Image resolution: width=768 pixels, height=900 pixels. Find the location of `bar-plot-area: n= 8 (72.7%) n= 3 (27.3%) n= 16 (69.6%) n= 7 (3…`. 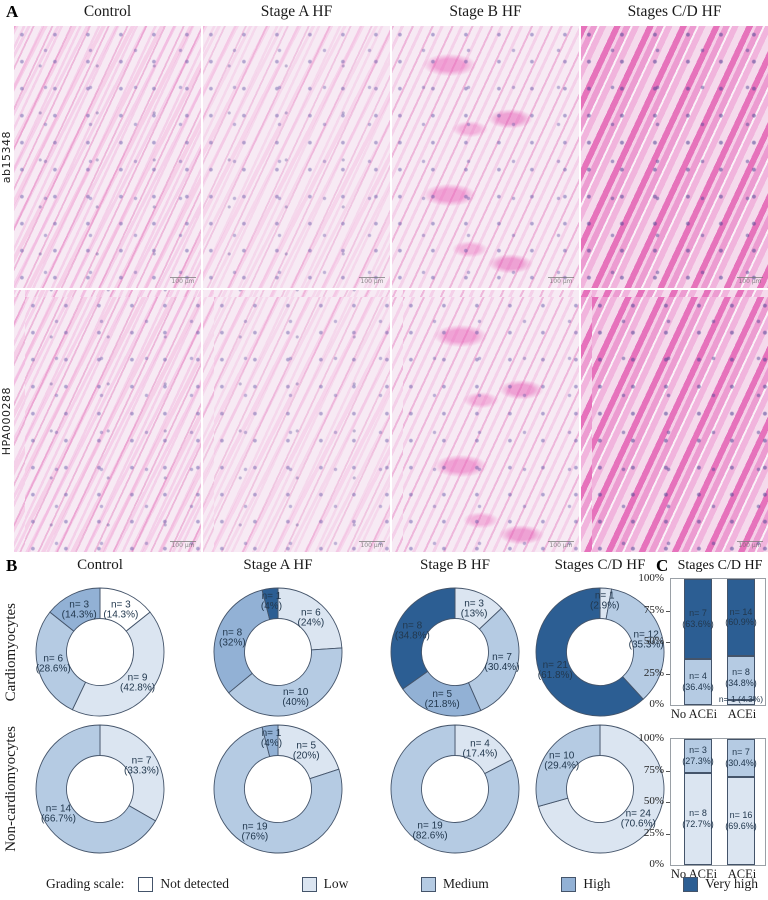

bar-plot-area: n= 8 (72.7%) n= 3 (27.3%) n= 16 (69.6%) n= 7 (3… is located at coordinates (716, 802).